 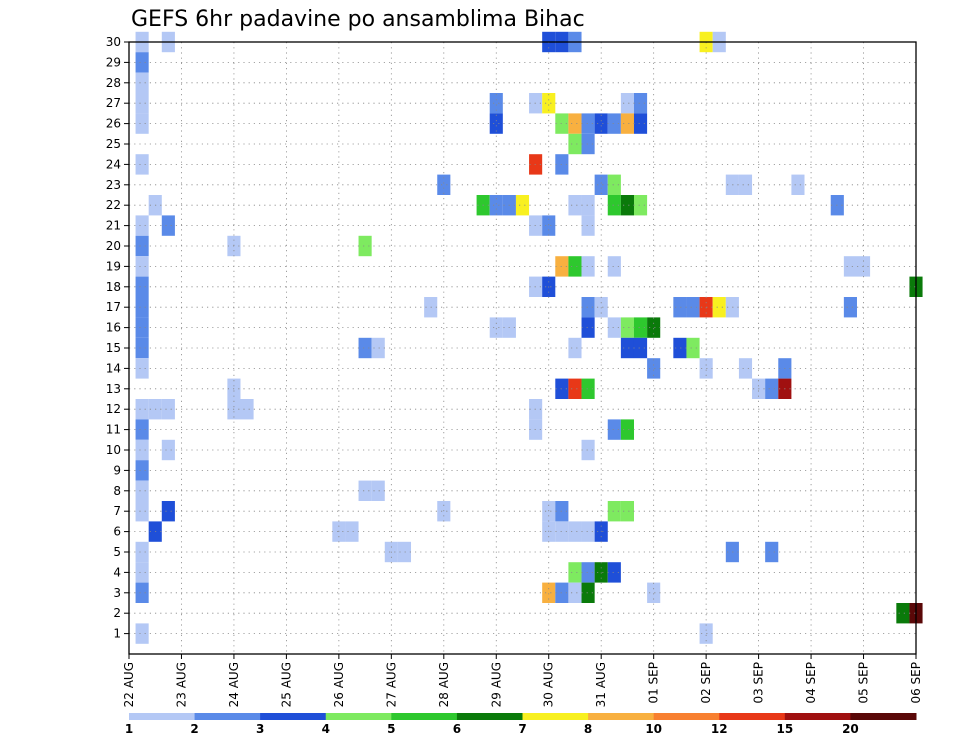 I want to click on x-tick-label: 23 AUG, so click(x=181, y=684).